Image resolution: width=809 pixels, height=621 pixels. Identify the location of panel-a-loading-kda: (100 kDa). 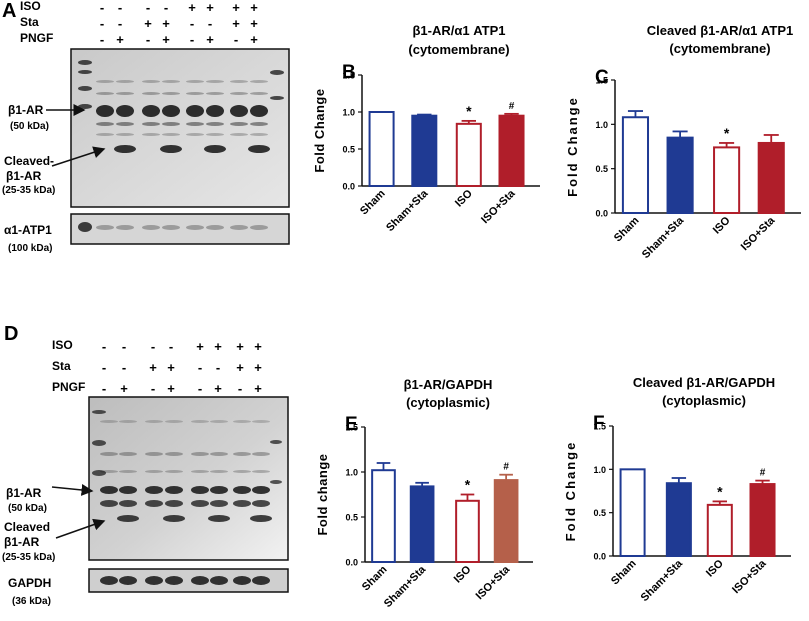
(30, 248).